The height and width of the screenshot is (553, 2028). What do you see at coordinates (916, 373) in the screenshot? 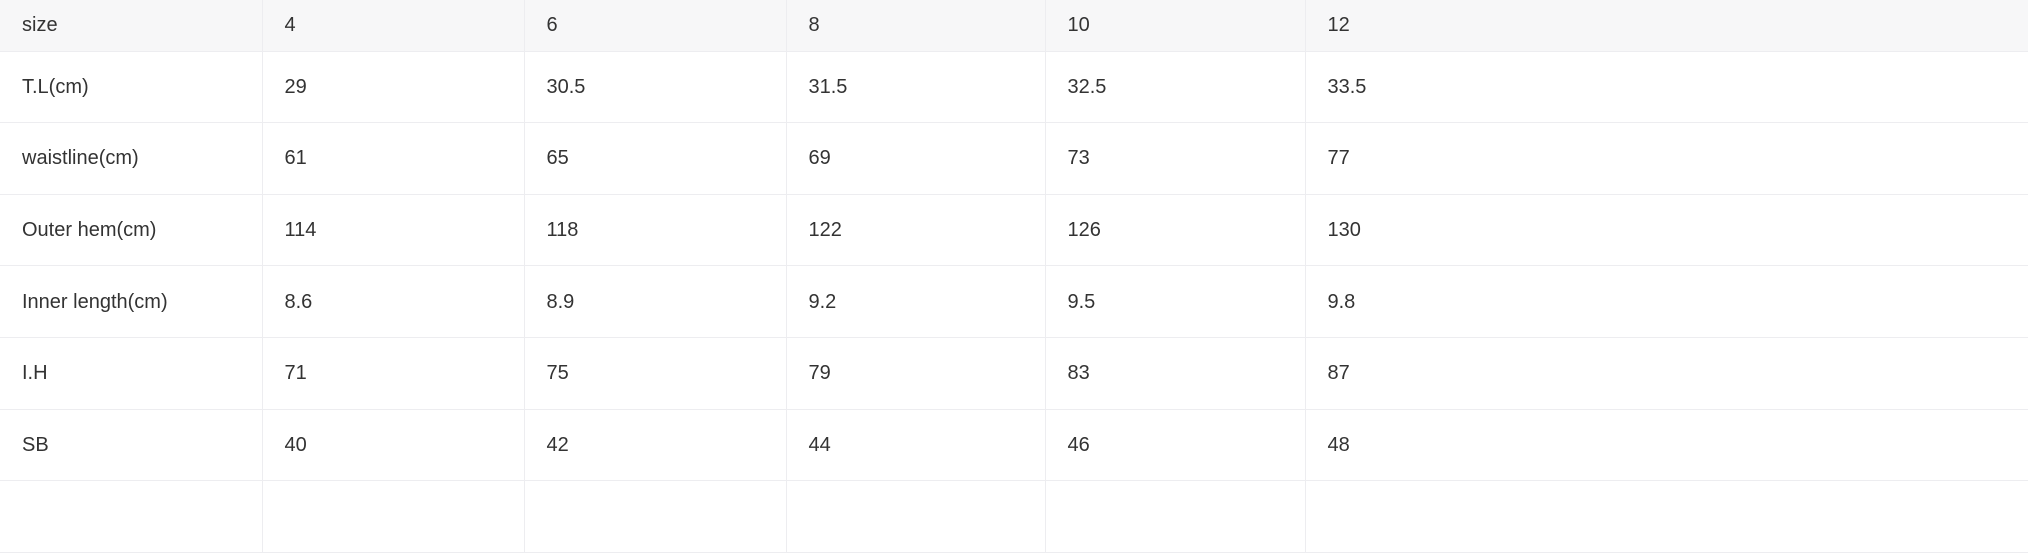
I see `cell-value: 79` at bounding box center [916, 373].